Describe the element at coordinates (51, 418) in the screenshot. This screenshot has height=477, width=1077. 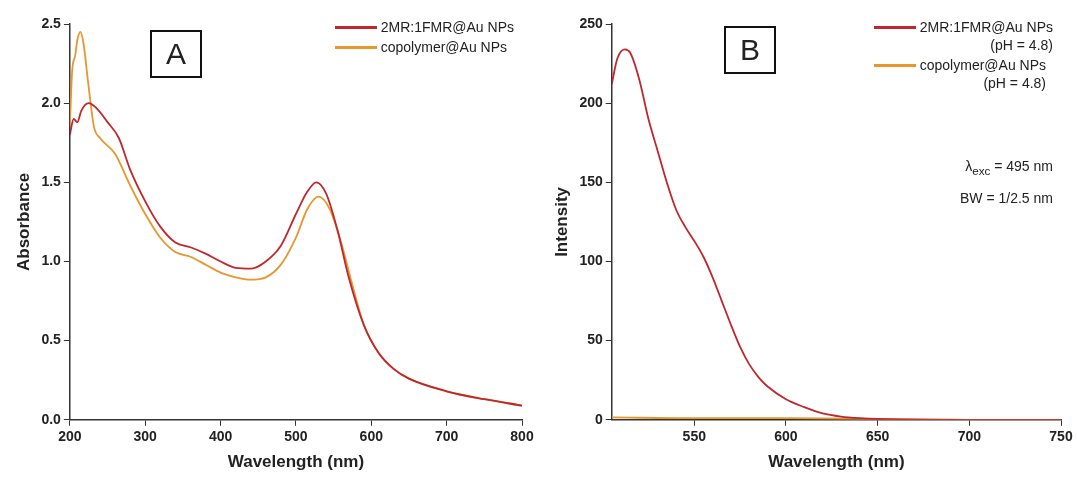
I see `y-tick-label: 0.0` at that location.